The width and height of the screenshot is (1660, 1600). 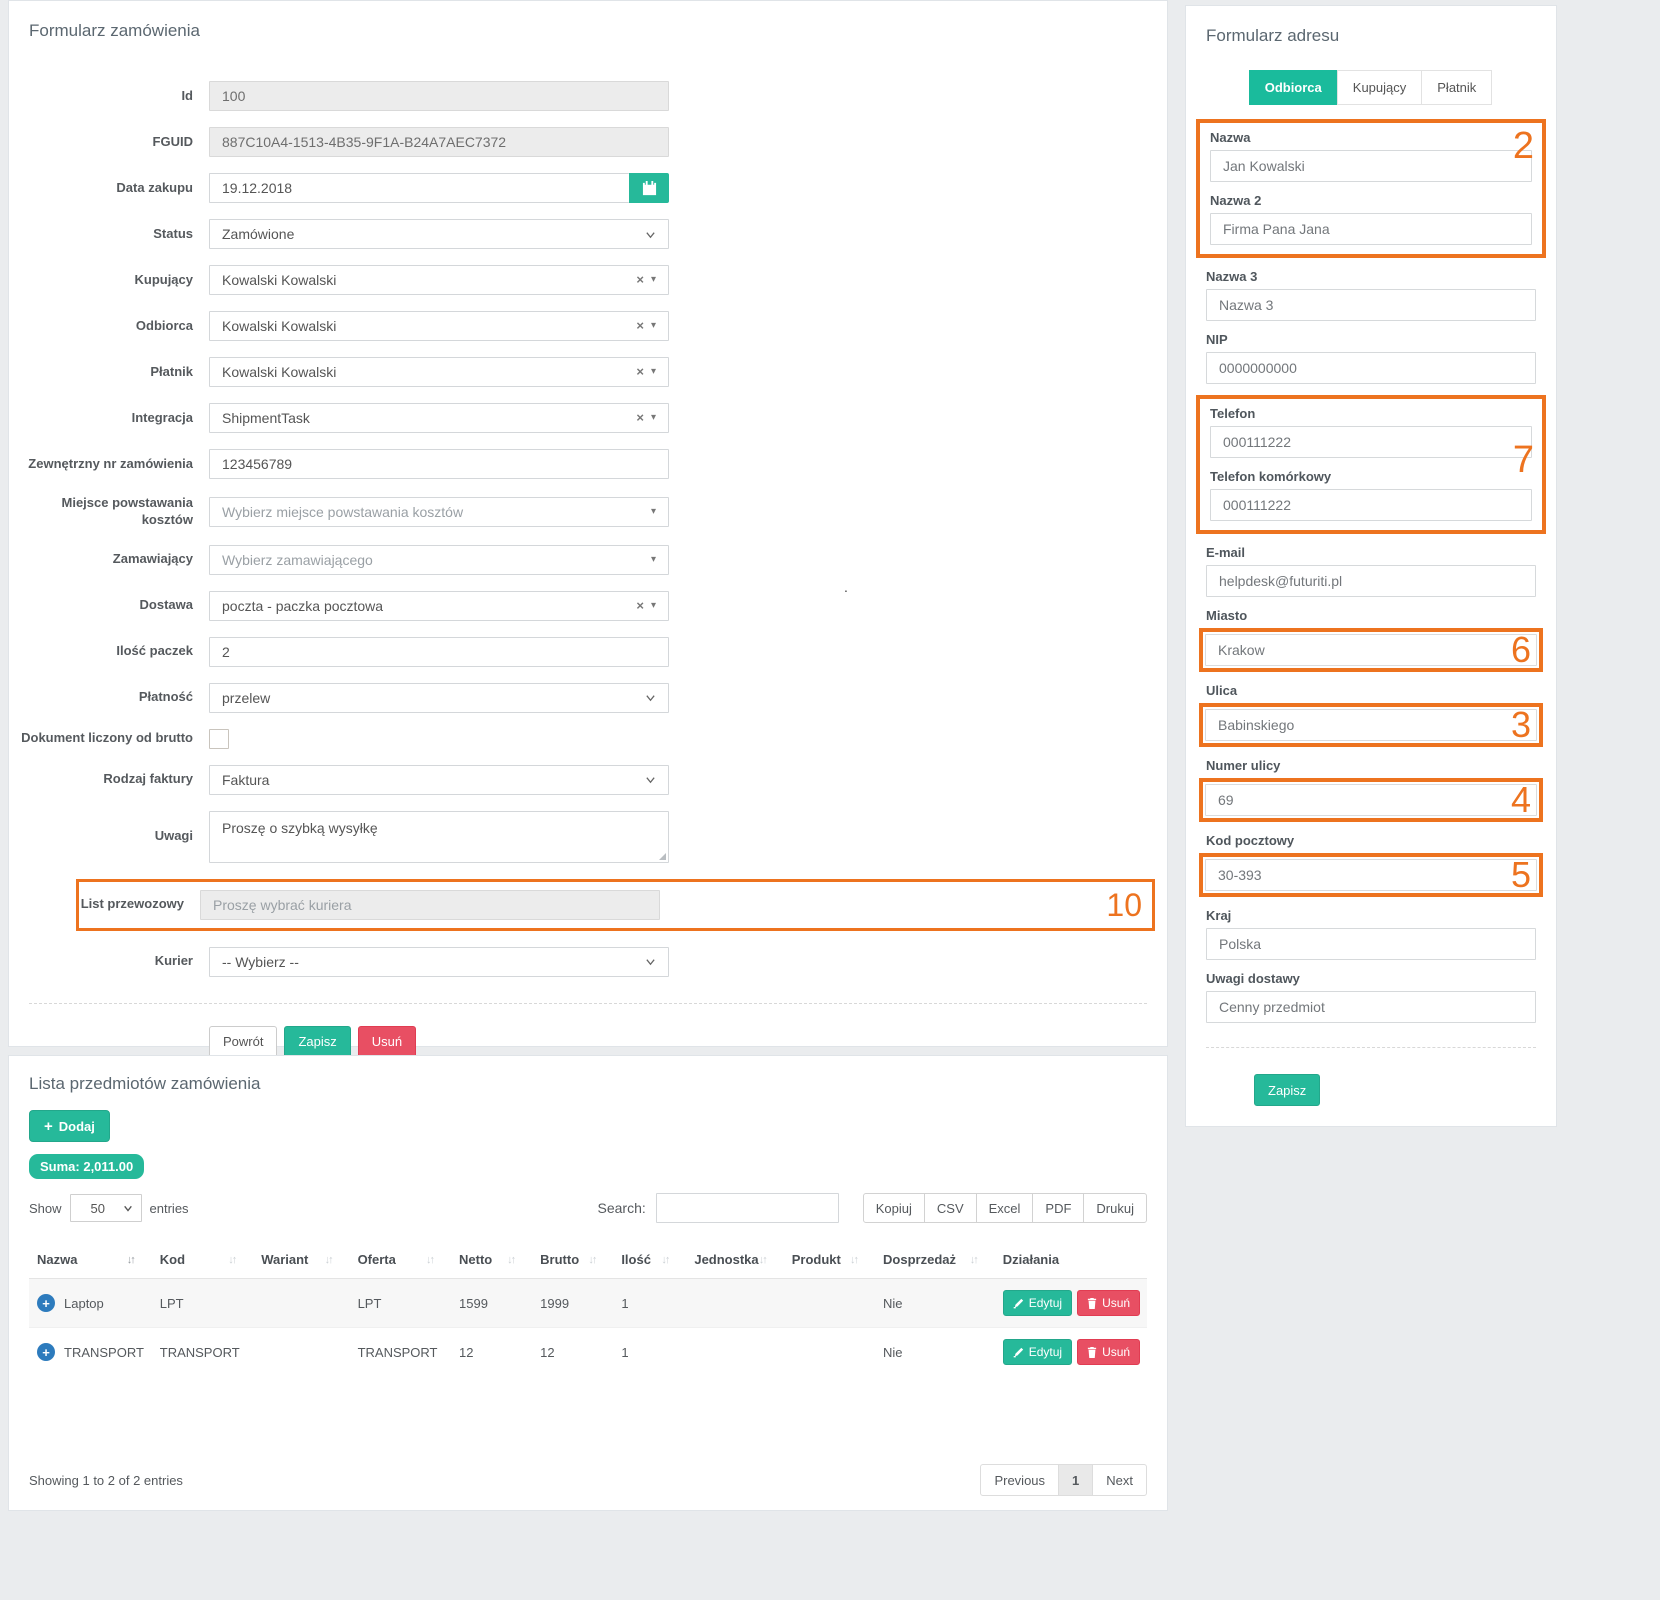 What do you see at coordinates (165, 697) in the screenshot?
I see `field-label-payment: Płatność` at bounding box center [165, 697].